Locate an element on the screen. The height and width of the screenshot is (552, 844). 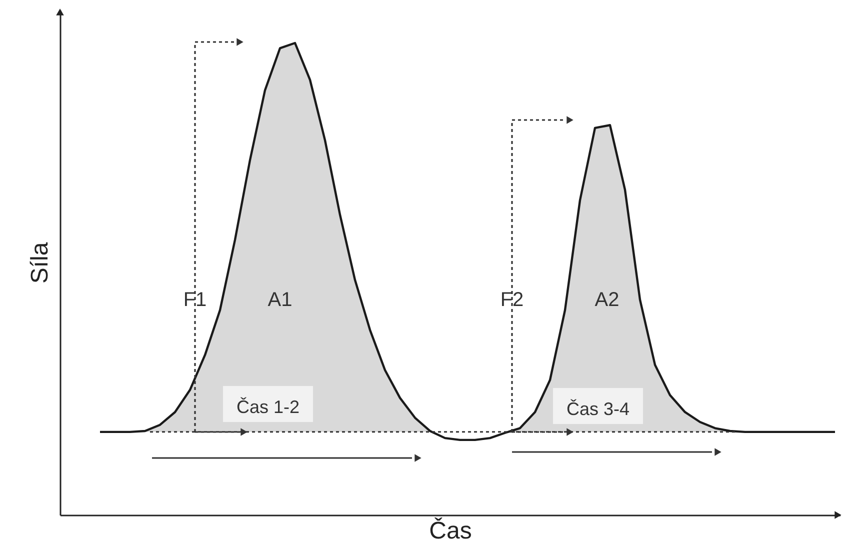
annotation: A2 is located at coordinates (607, 300).